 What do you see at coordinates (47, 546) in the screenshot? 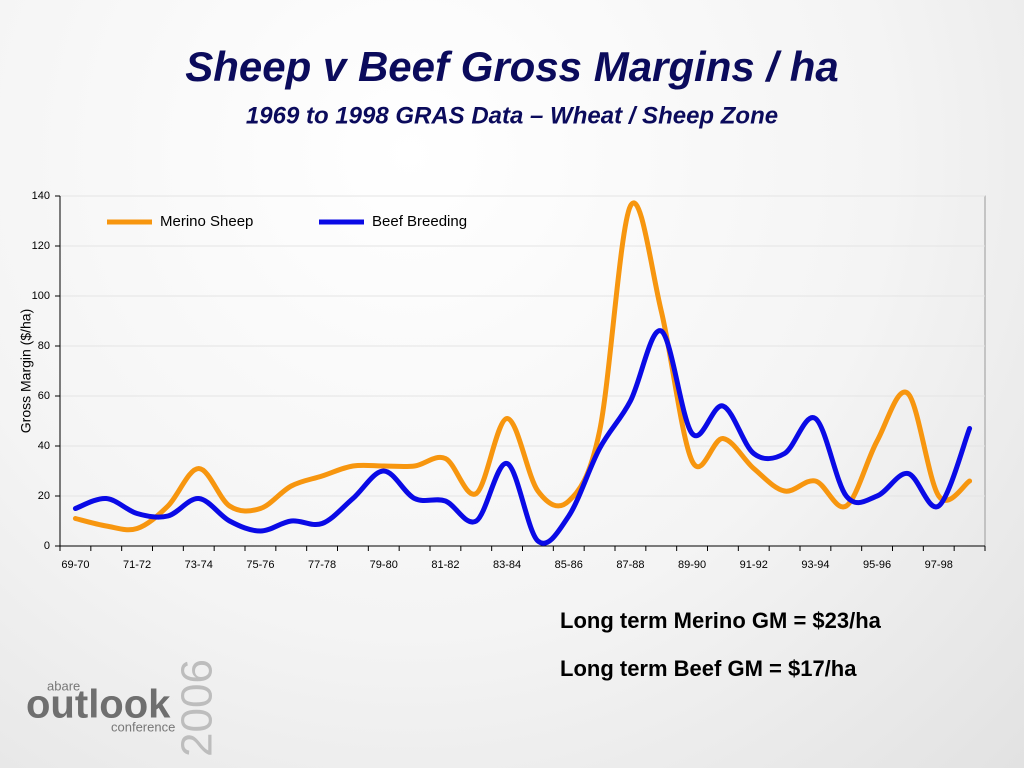
I see `y-tick-label: 0` at bounding box center [47, 546].